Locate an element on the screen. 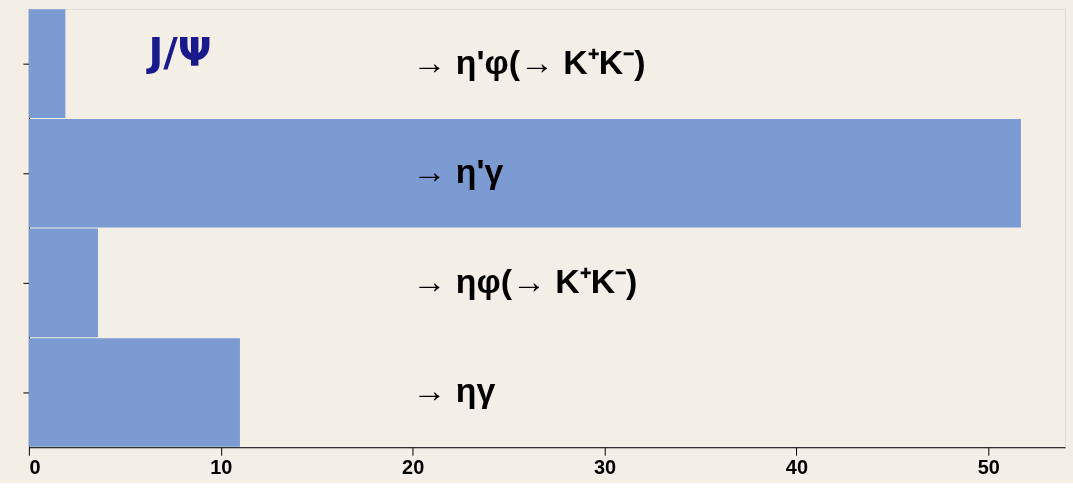  x-tick-label: 40 is located at coordinates (796, 466).